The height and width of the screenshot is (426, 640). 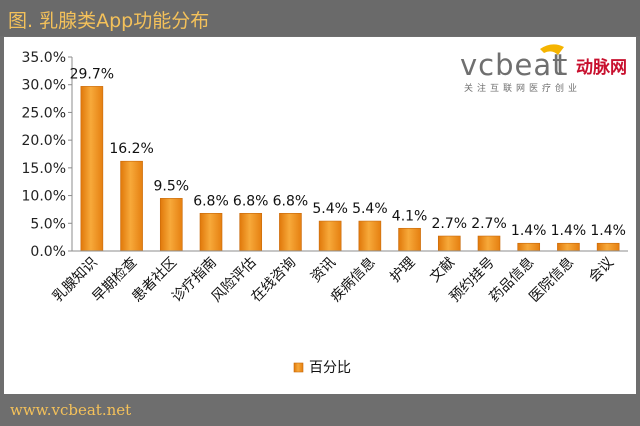 I want to click on x-category-label: 资讯, so click(x=323, y=270).